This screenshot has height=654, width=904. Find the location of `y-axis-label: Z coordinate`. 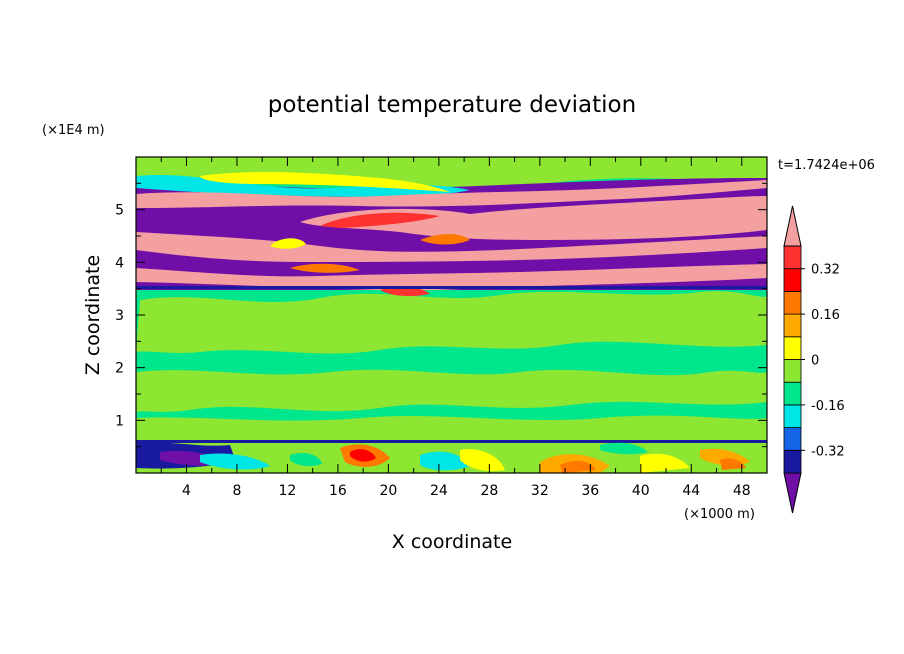

y-axis-label: Z coordinate is located at coordinates (93, 315).